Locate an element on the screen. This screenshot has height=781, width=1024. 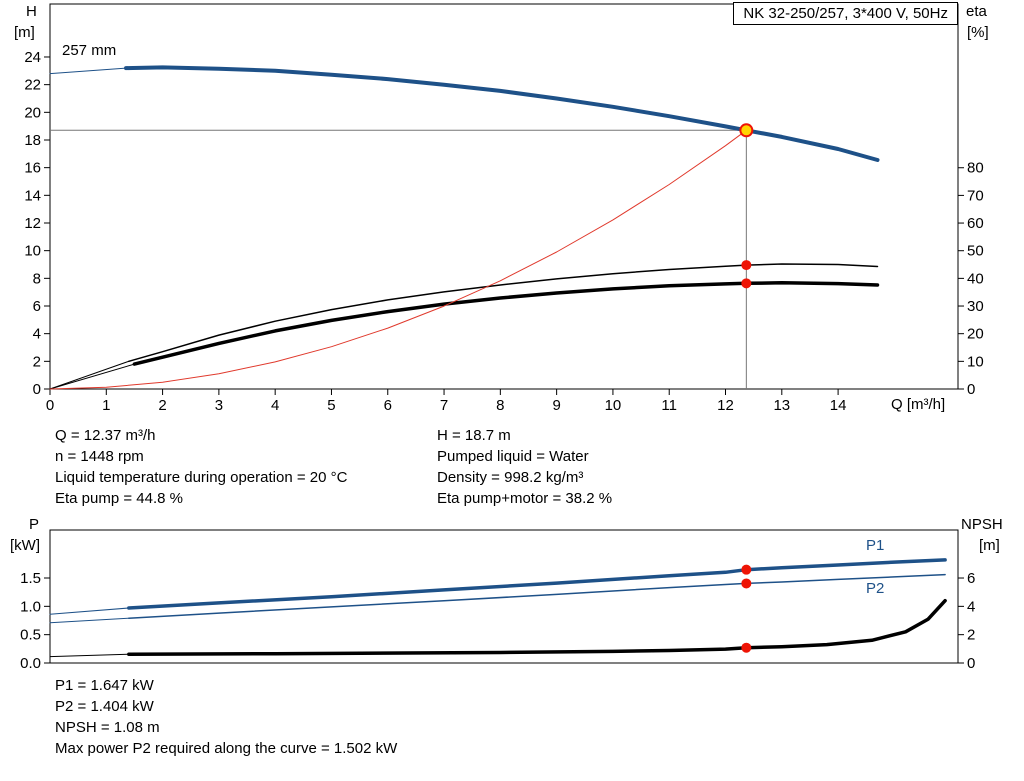
q-axis-title: Q [m³/h] is located at coordinates (918, 404).